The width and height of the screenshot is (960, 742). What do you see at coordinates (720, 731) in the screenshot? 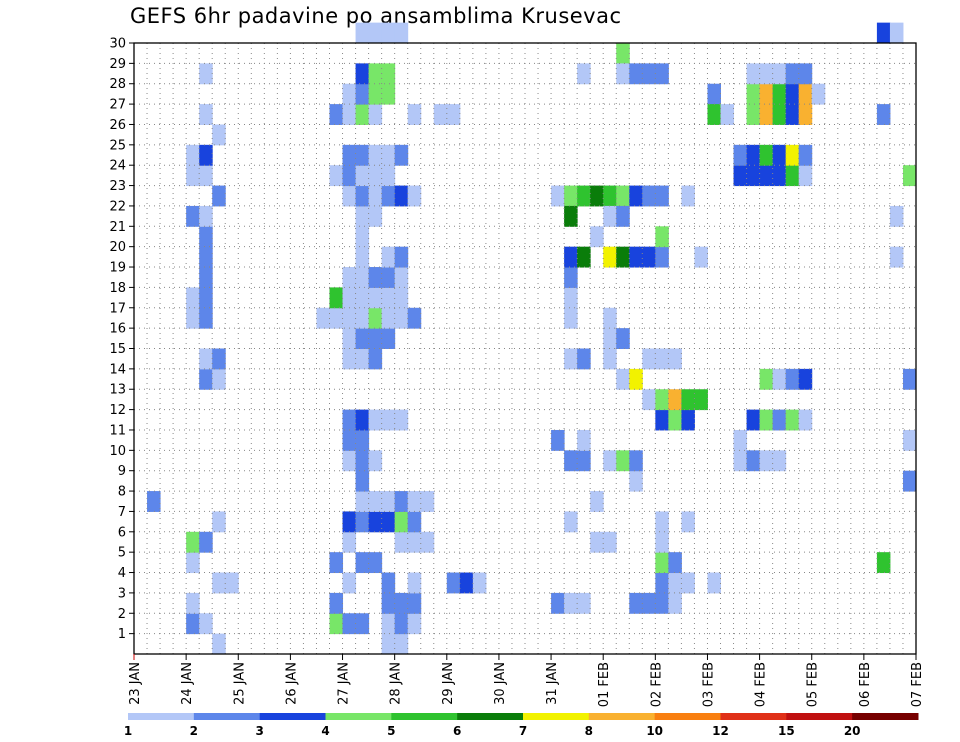
I see `legend-label: 12` at bounding box center [720, 731].